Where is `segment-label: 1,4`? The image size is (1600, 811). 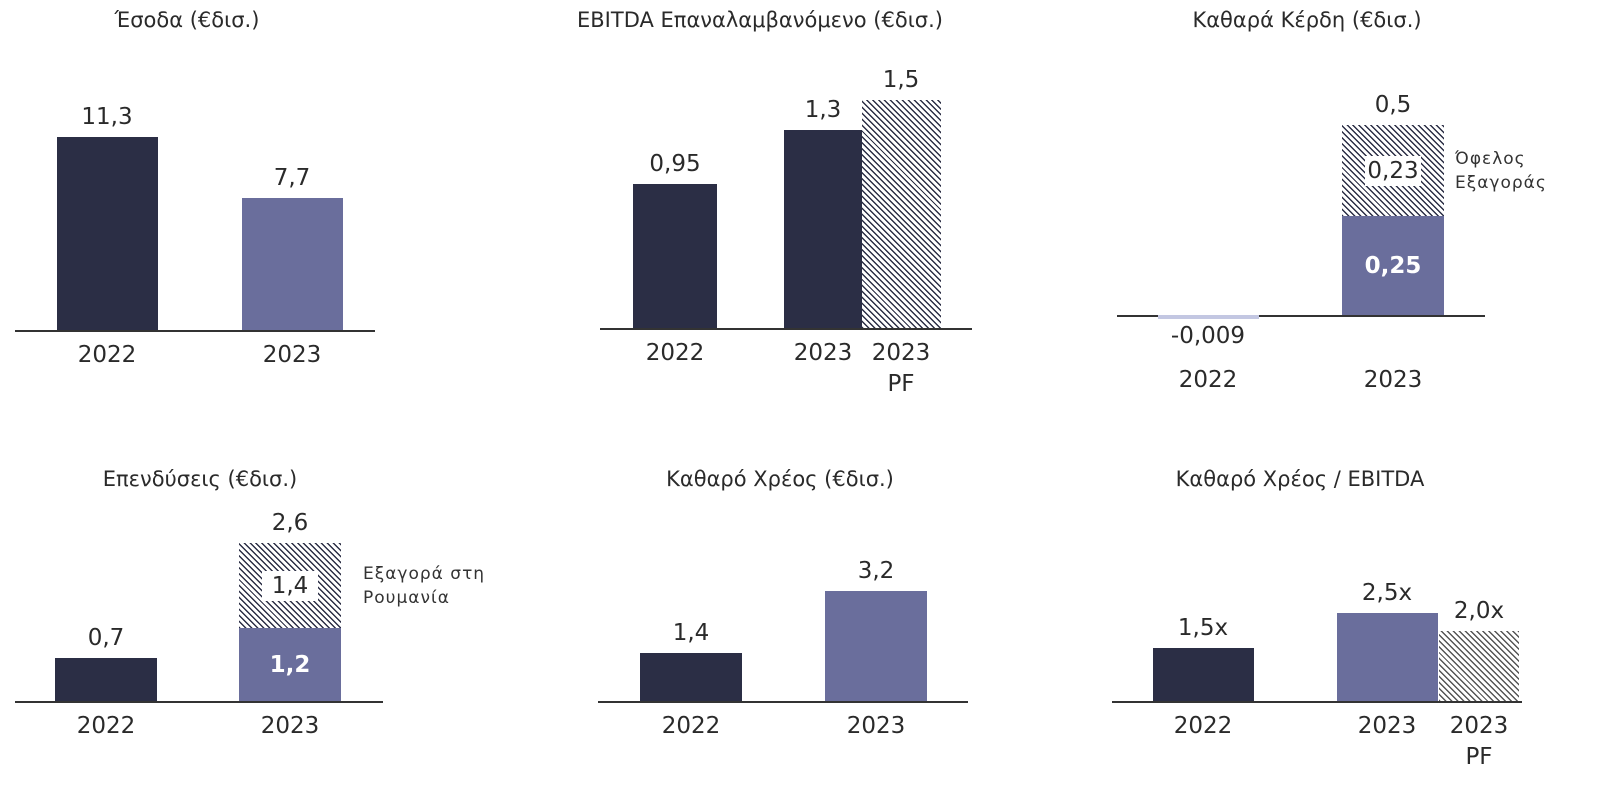
segment-label: 1,4 is located at coordinates (290, 585).